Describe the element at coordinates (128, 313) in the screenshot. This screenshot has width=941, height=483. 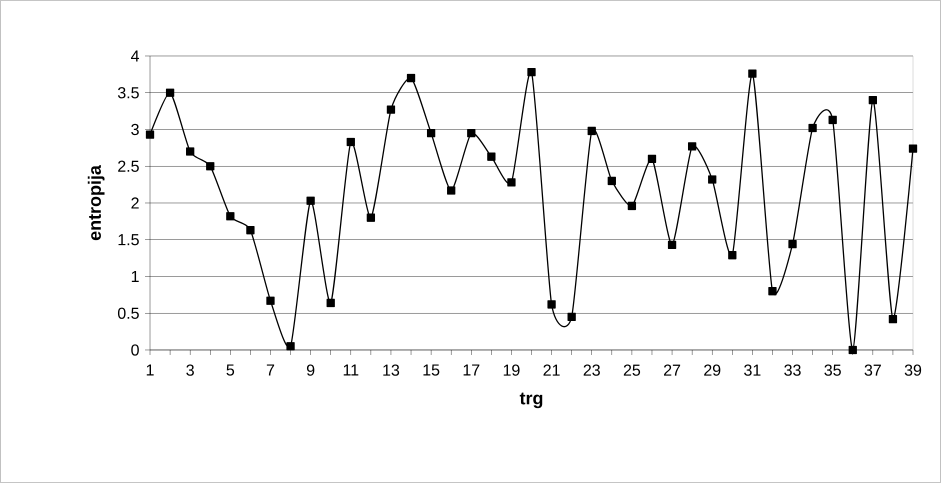
I see `y-tick-label: 0.5` at that location.